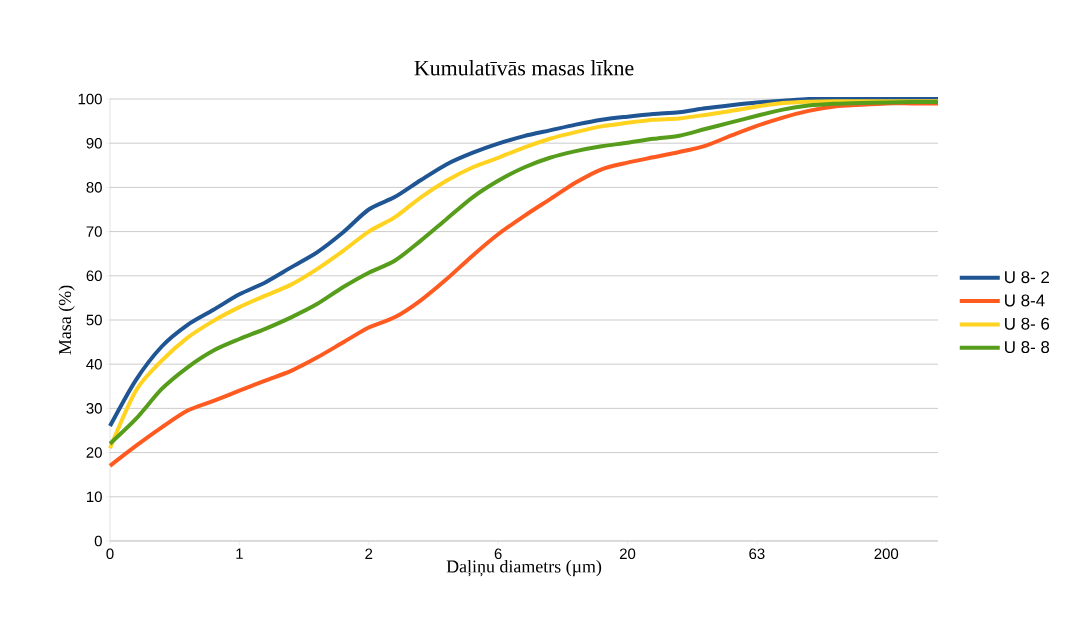  What do you see at coordinates (757, 554) in the screenshot?
I see `x-tick-label: 63` at bounding box center [757, 554].